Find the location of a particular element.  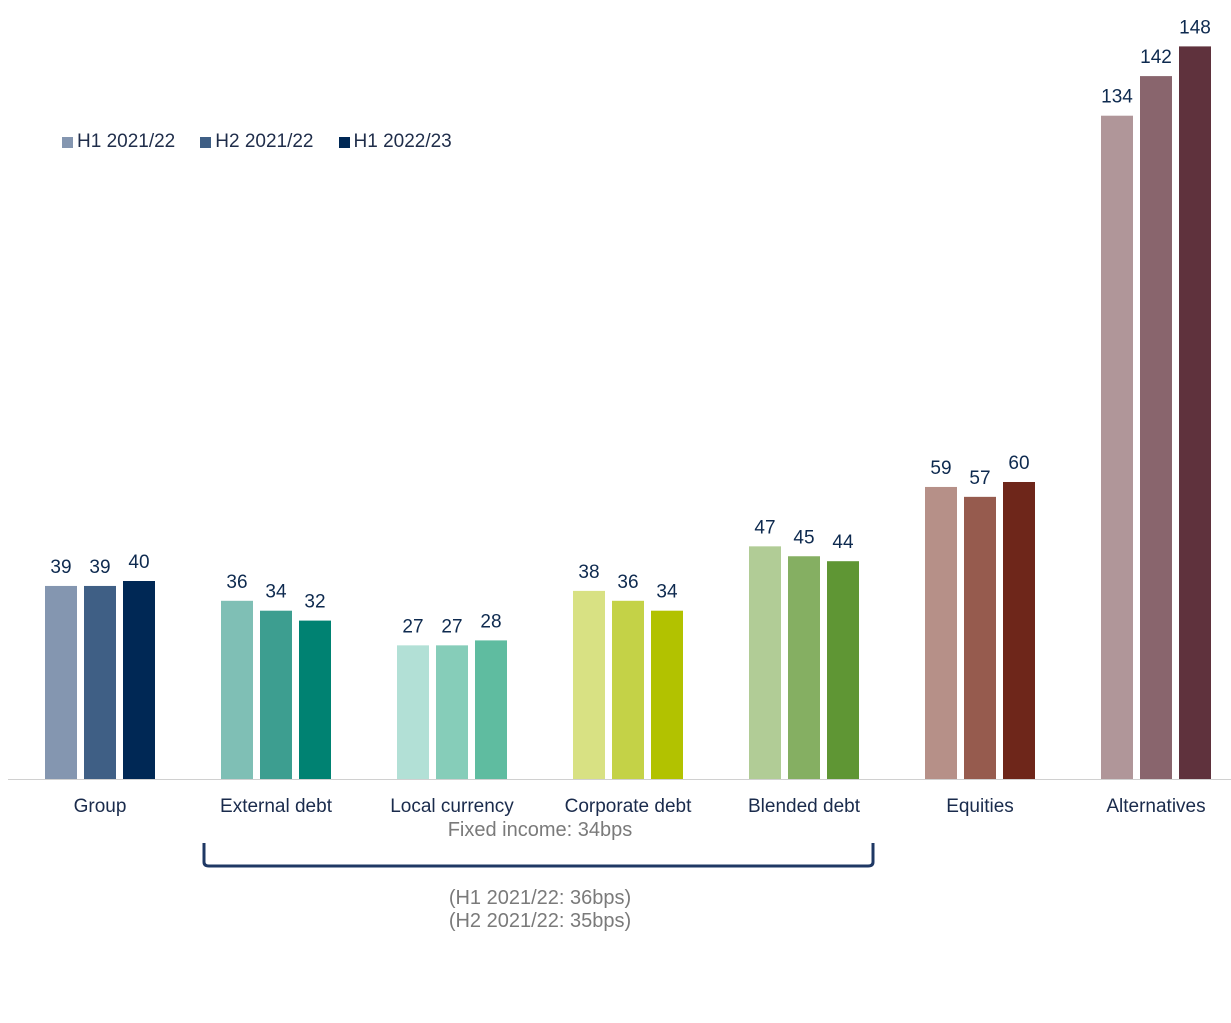

category-label-alternatives: Alternatives is located at coordinates (1155, 806).